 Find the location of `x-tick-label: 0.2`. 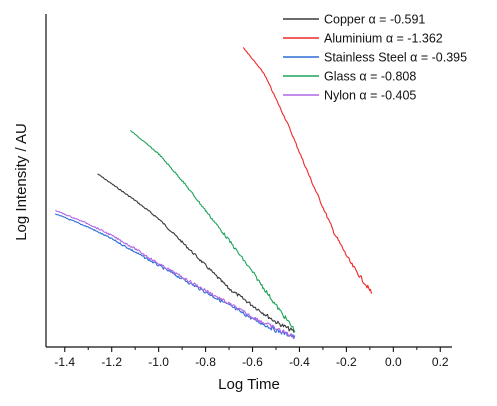

x-tick-label: 0.2 is located at coordinates (440, 362).